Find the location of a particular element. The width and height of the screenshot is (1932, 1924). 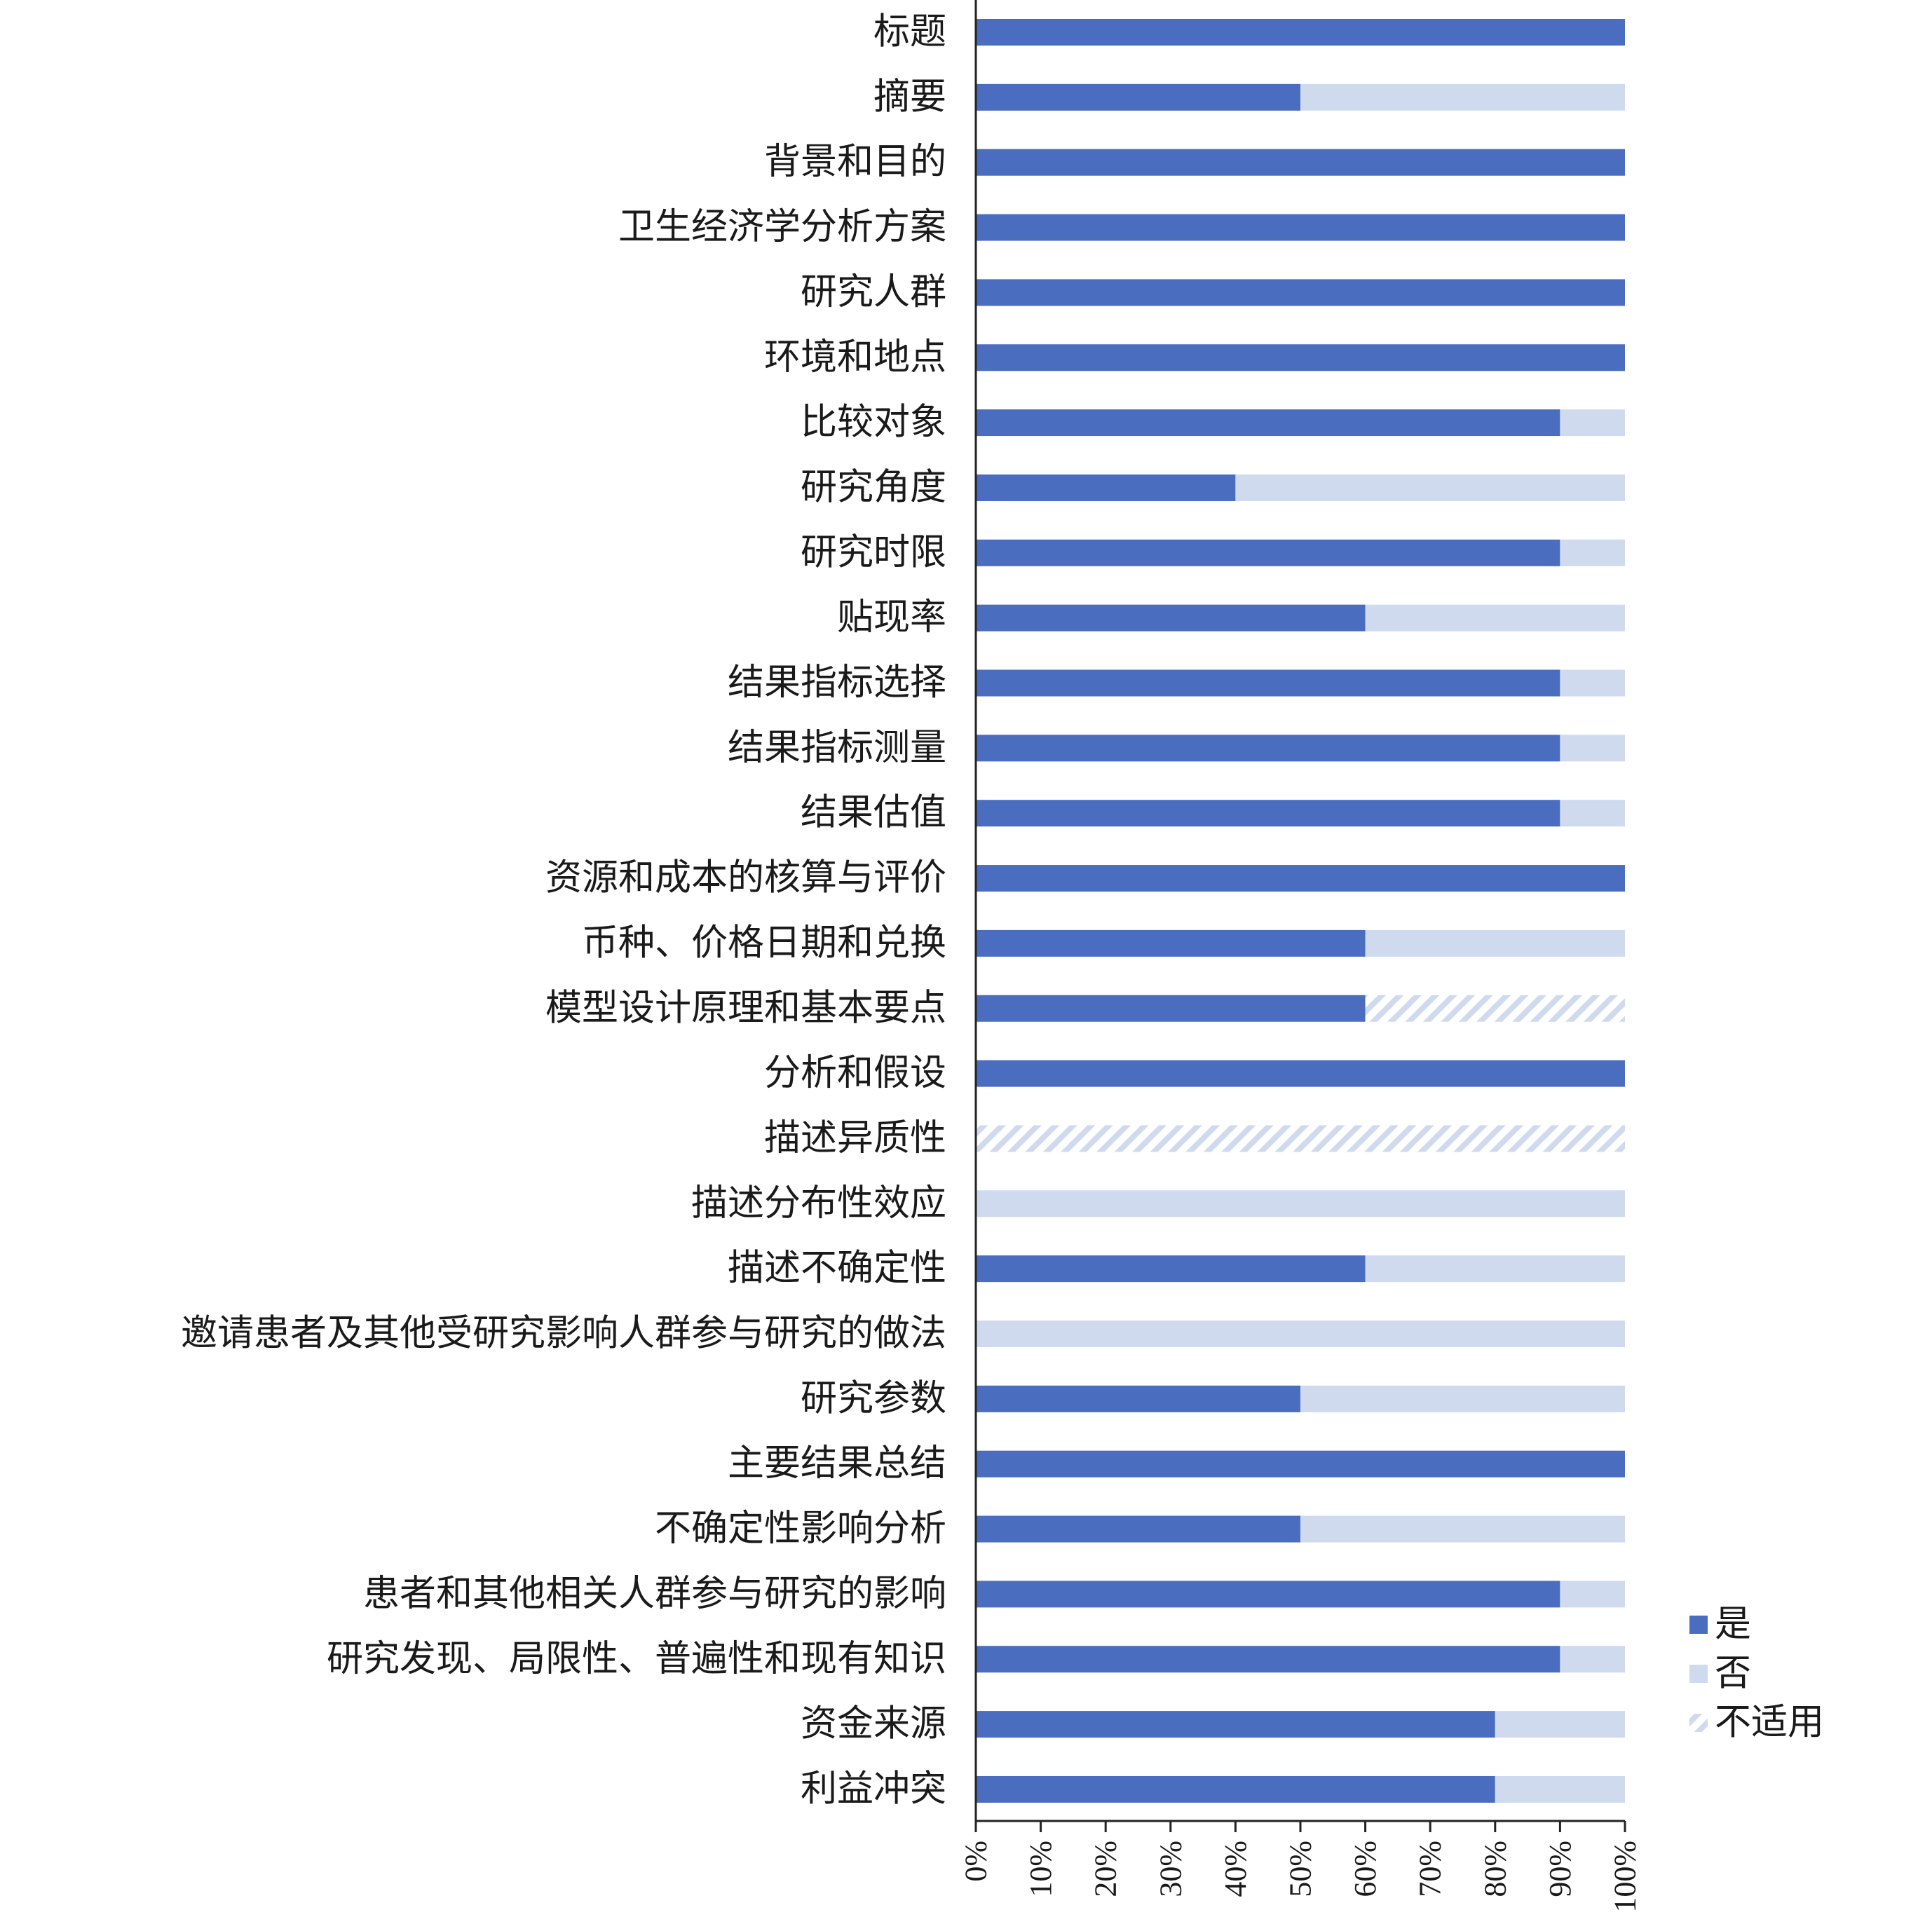

category-label: 邀请患者及其他受研究影响人群参与研究的做法 is located at coordinates (563, 1334).